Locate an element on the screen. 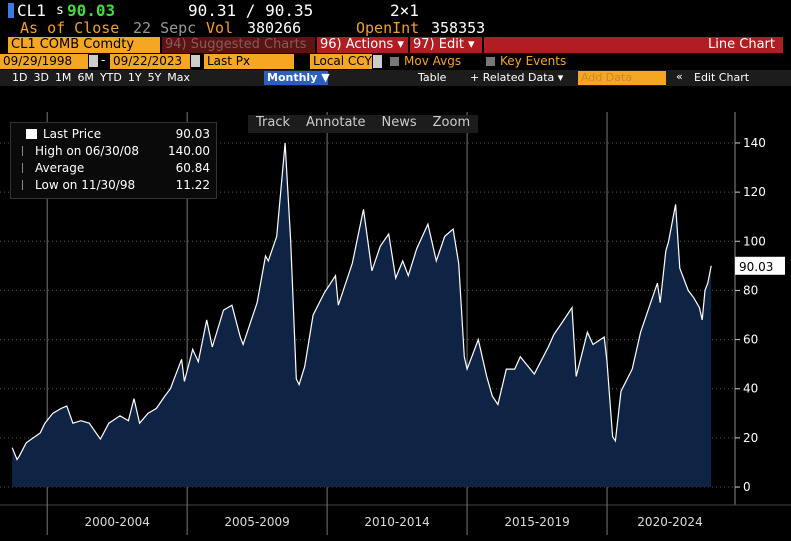 Image resolution: width=791 pixels, height=541 pixels. add-data: Add Data is located at coordinates (622, 78).